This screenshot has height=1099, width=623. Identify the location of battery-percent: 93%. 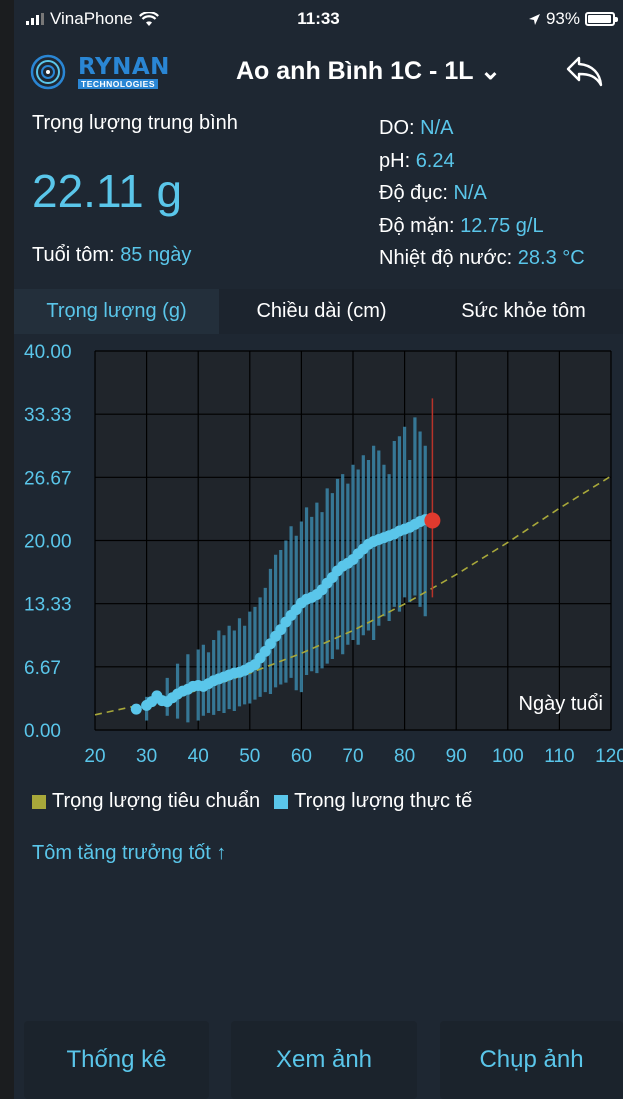
(562, 18).